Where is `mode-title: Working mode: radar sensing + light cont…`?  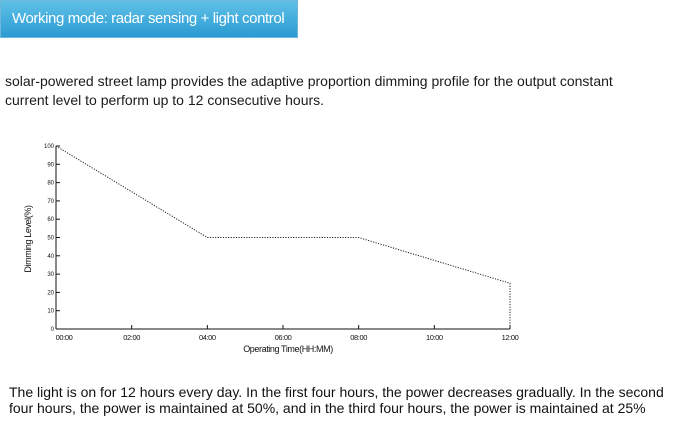 mode-title: Working mode: radar sensing + light cont… is located at coordinates (148, 18).